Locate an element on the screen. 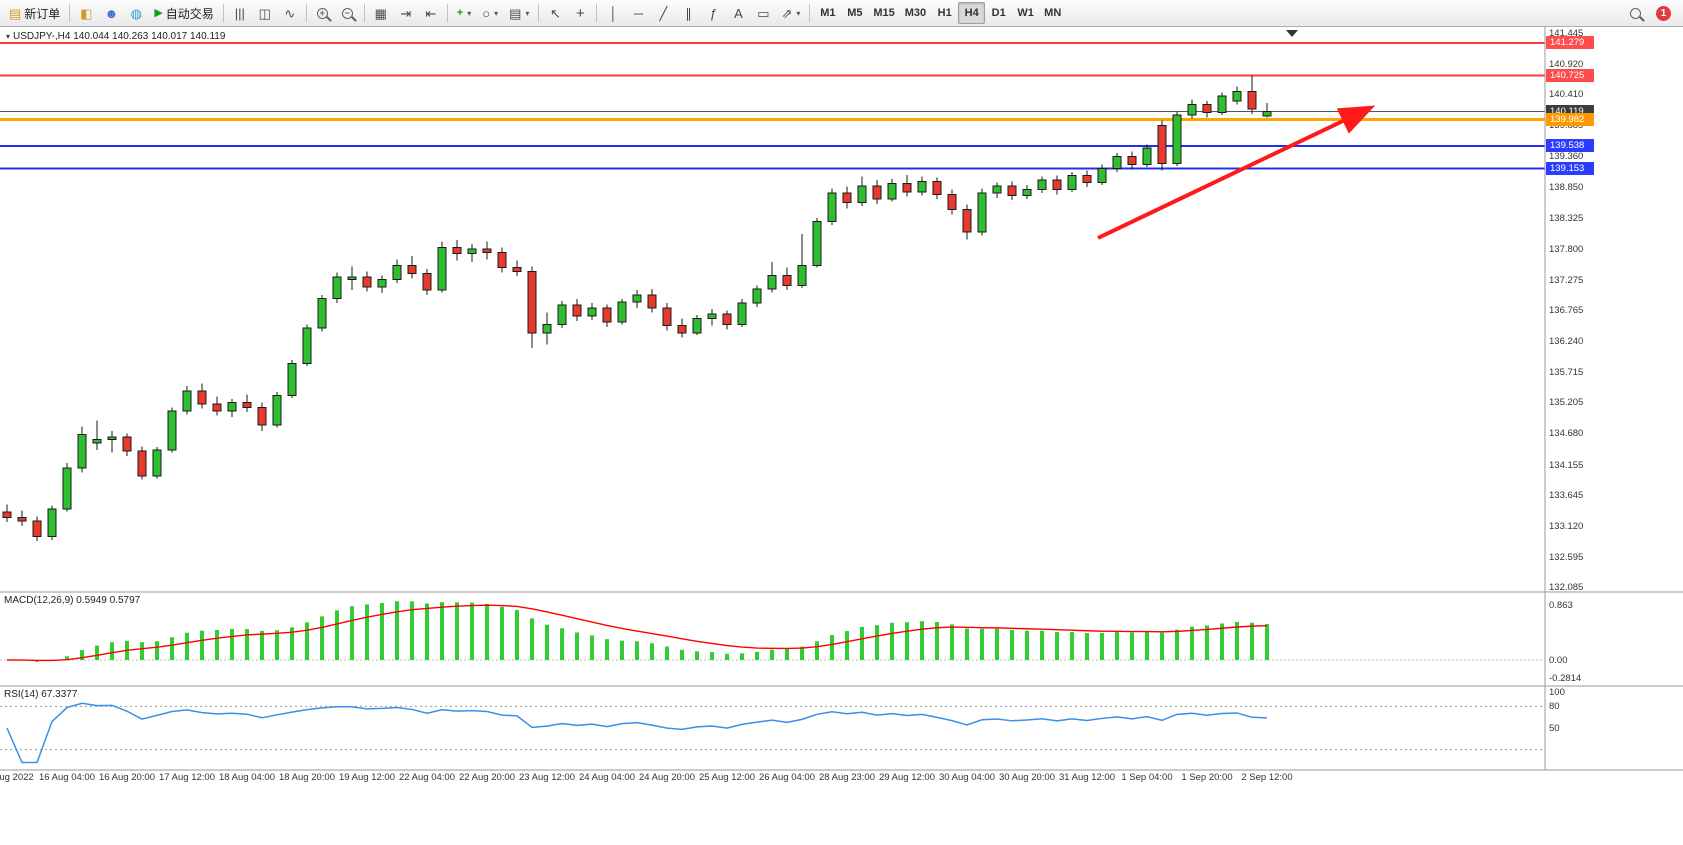 The image size is (1683, 845). line-chart-icon: ∿ is located at coordinates (290, 13).